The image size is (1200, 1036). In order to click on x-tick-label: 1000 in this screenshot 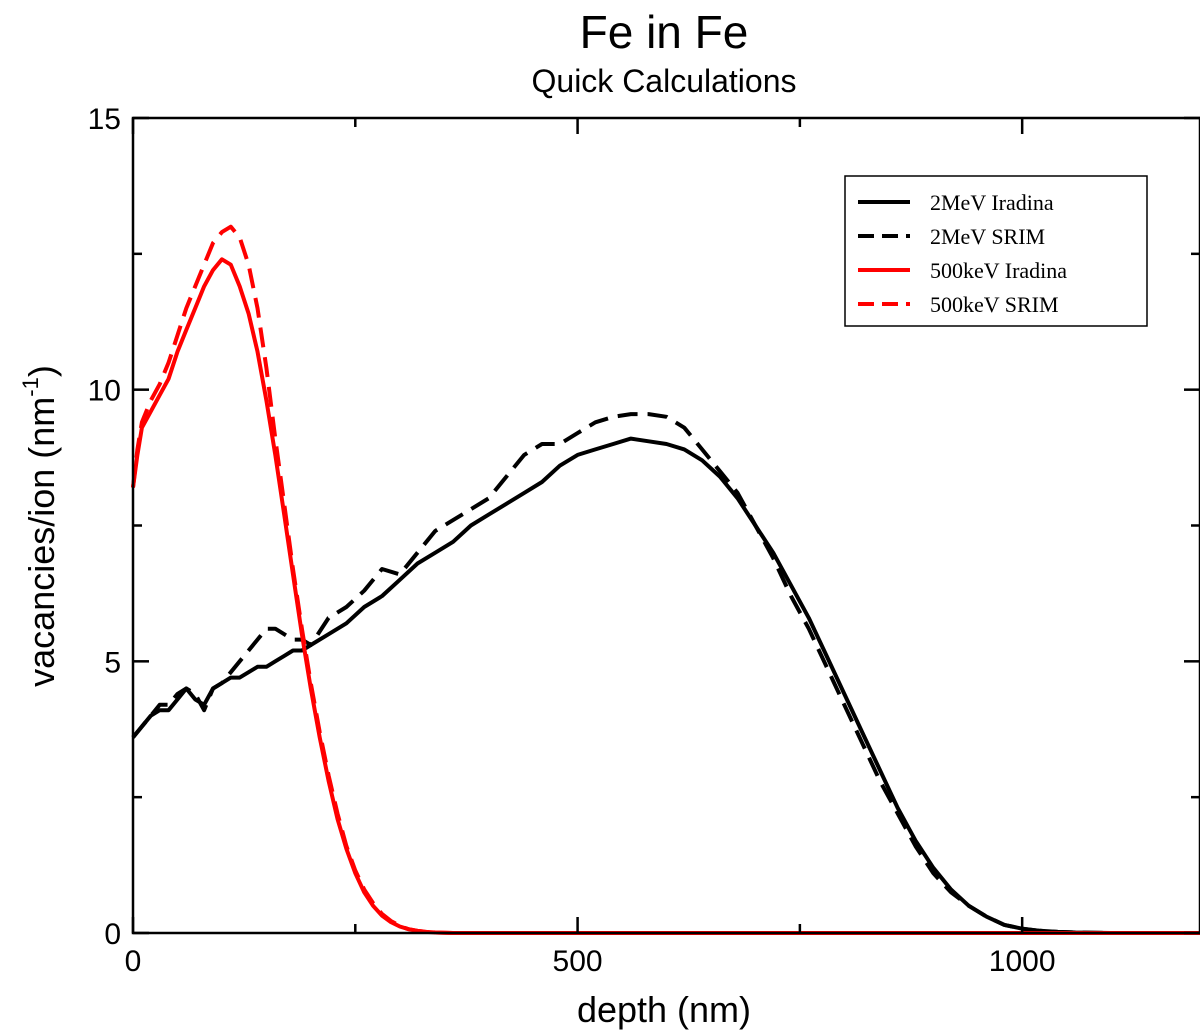, I will do `click(1022, 961)`.